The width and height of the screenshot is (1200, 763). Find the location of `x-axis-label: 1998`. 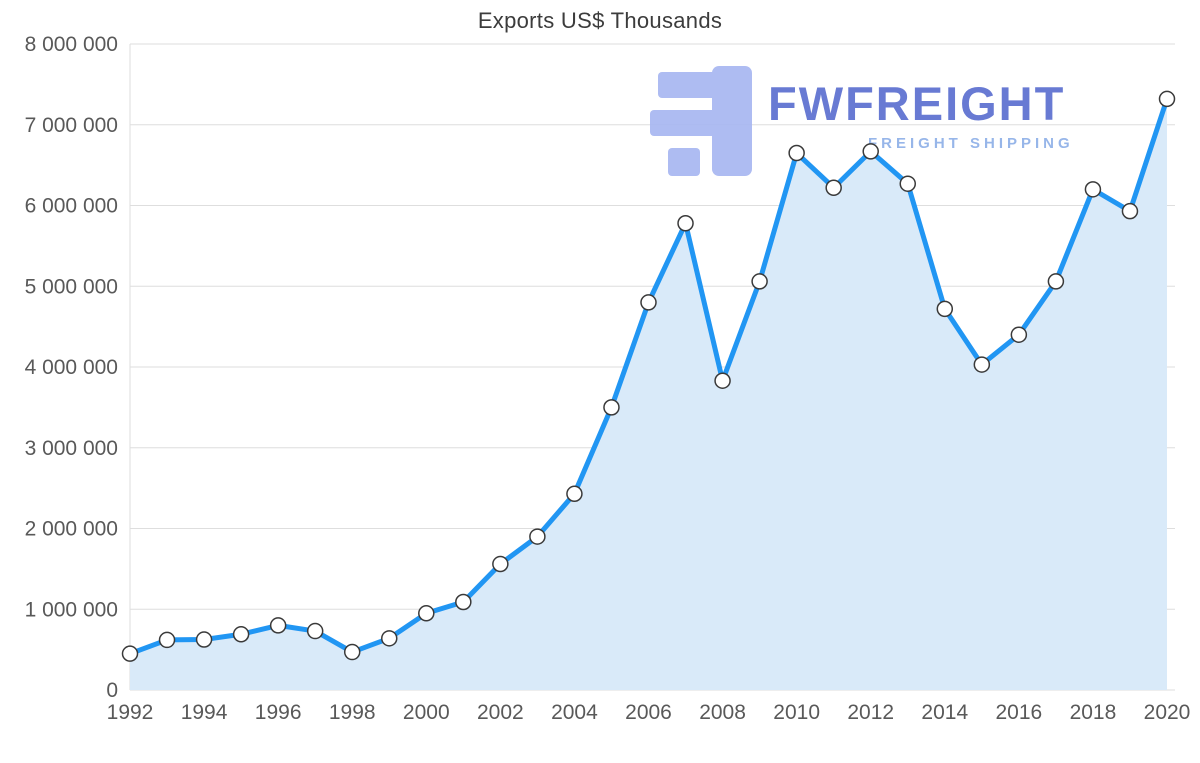

x-axis-label: 1998 is located at coordinates (352, 712).